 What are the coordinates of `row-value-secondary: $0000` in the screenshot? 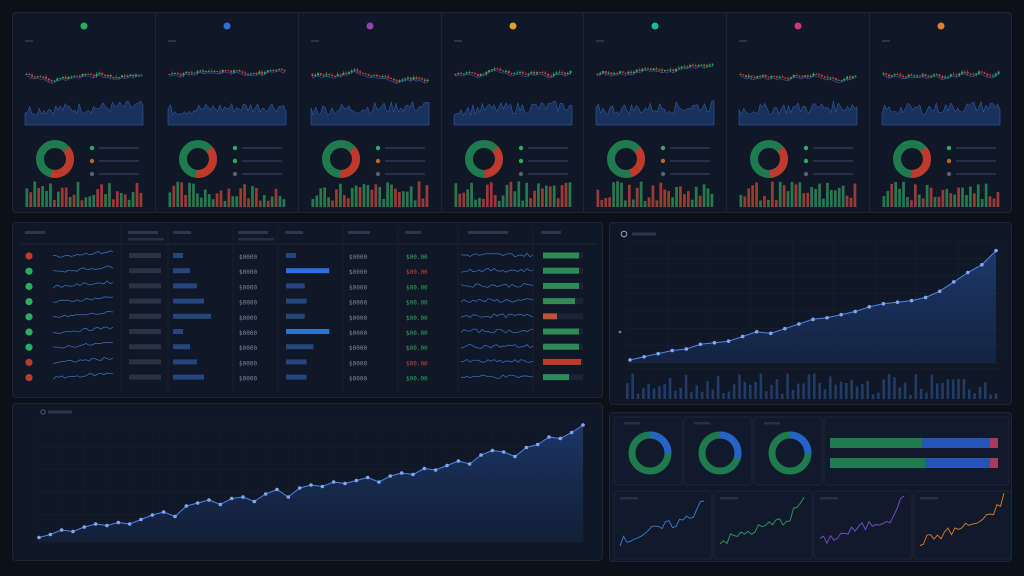 It's located at (358, 333).